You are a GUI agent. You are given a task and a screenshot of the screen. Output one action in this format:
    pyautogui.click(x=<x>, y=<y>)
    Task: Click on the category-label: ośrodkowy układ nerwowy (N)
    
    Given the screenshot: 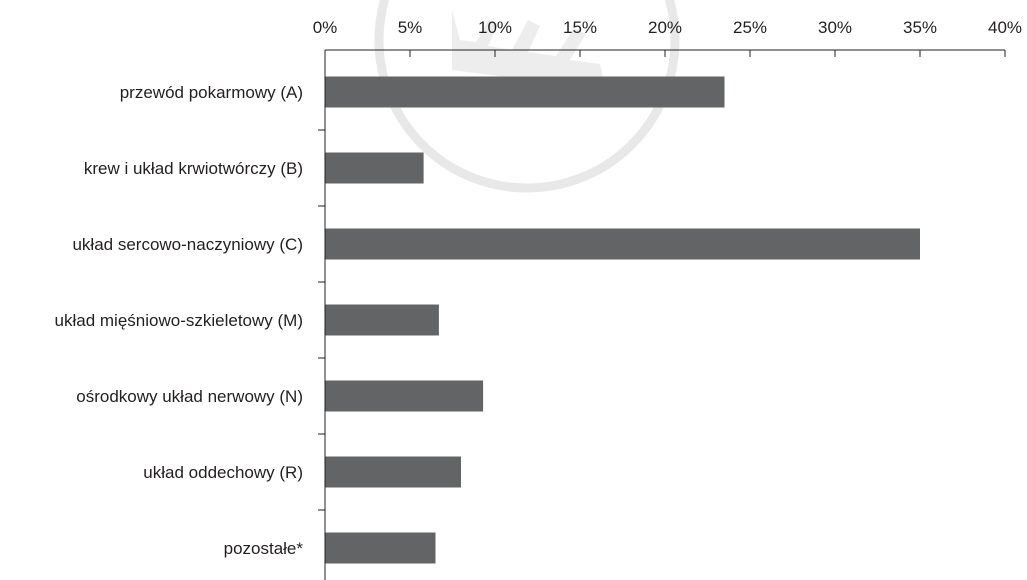 What is the action you would take?
    pyautogui.click(x=189, y=396)
    